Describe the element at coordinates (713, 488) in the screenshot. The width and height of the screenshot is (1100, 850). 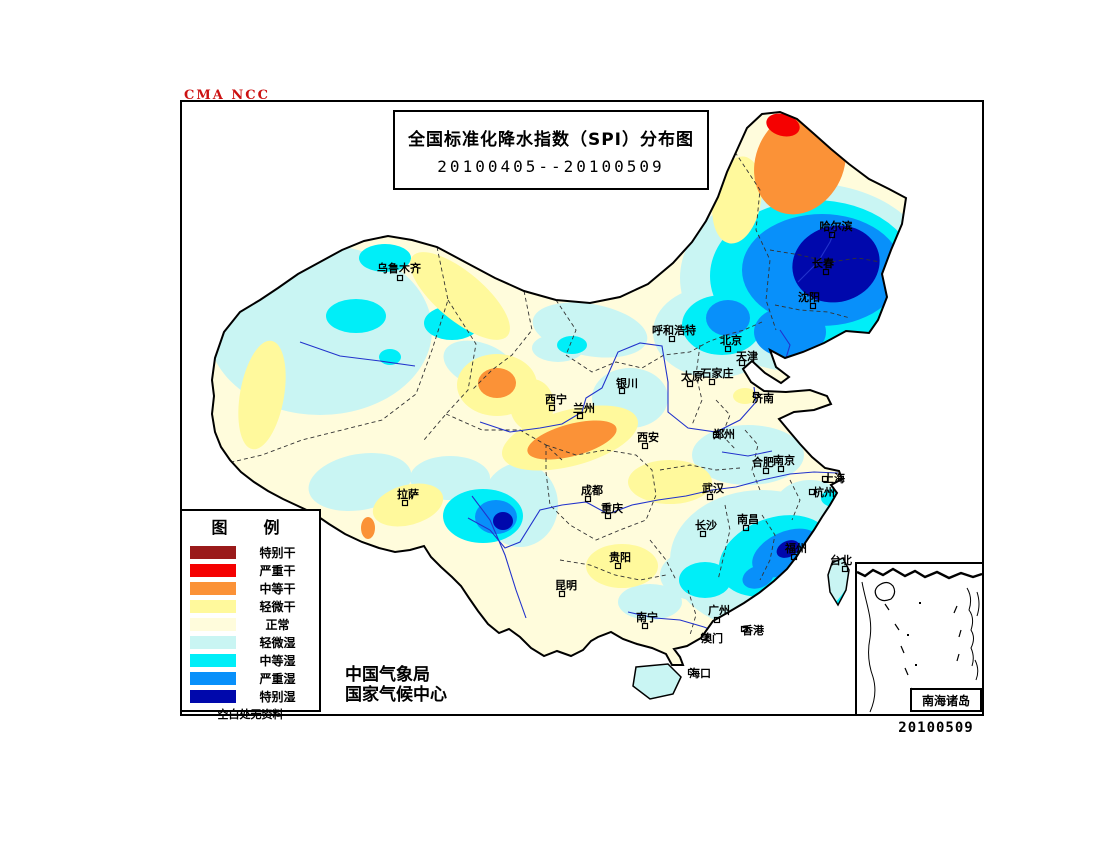
I see `city-label: 武汉` at that location.